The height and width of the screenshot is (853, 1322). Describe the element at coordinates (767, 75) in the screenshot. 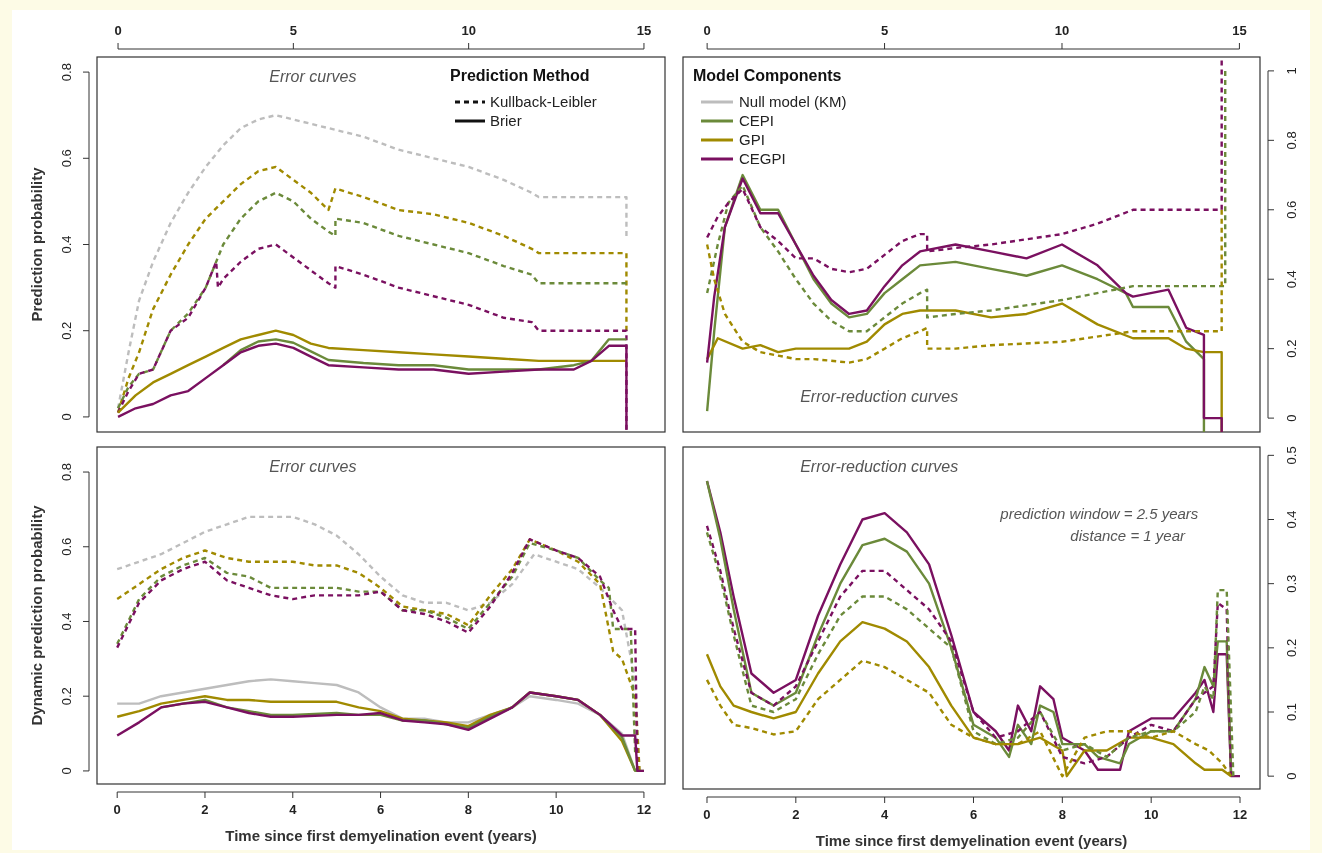

I see `legend-title: Model Components` at that location.